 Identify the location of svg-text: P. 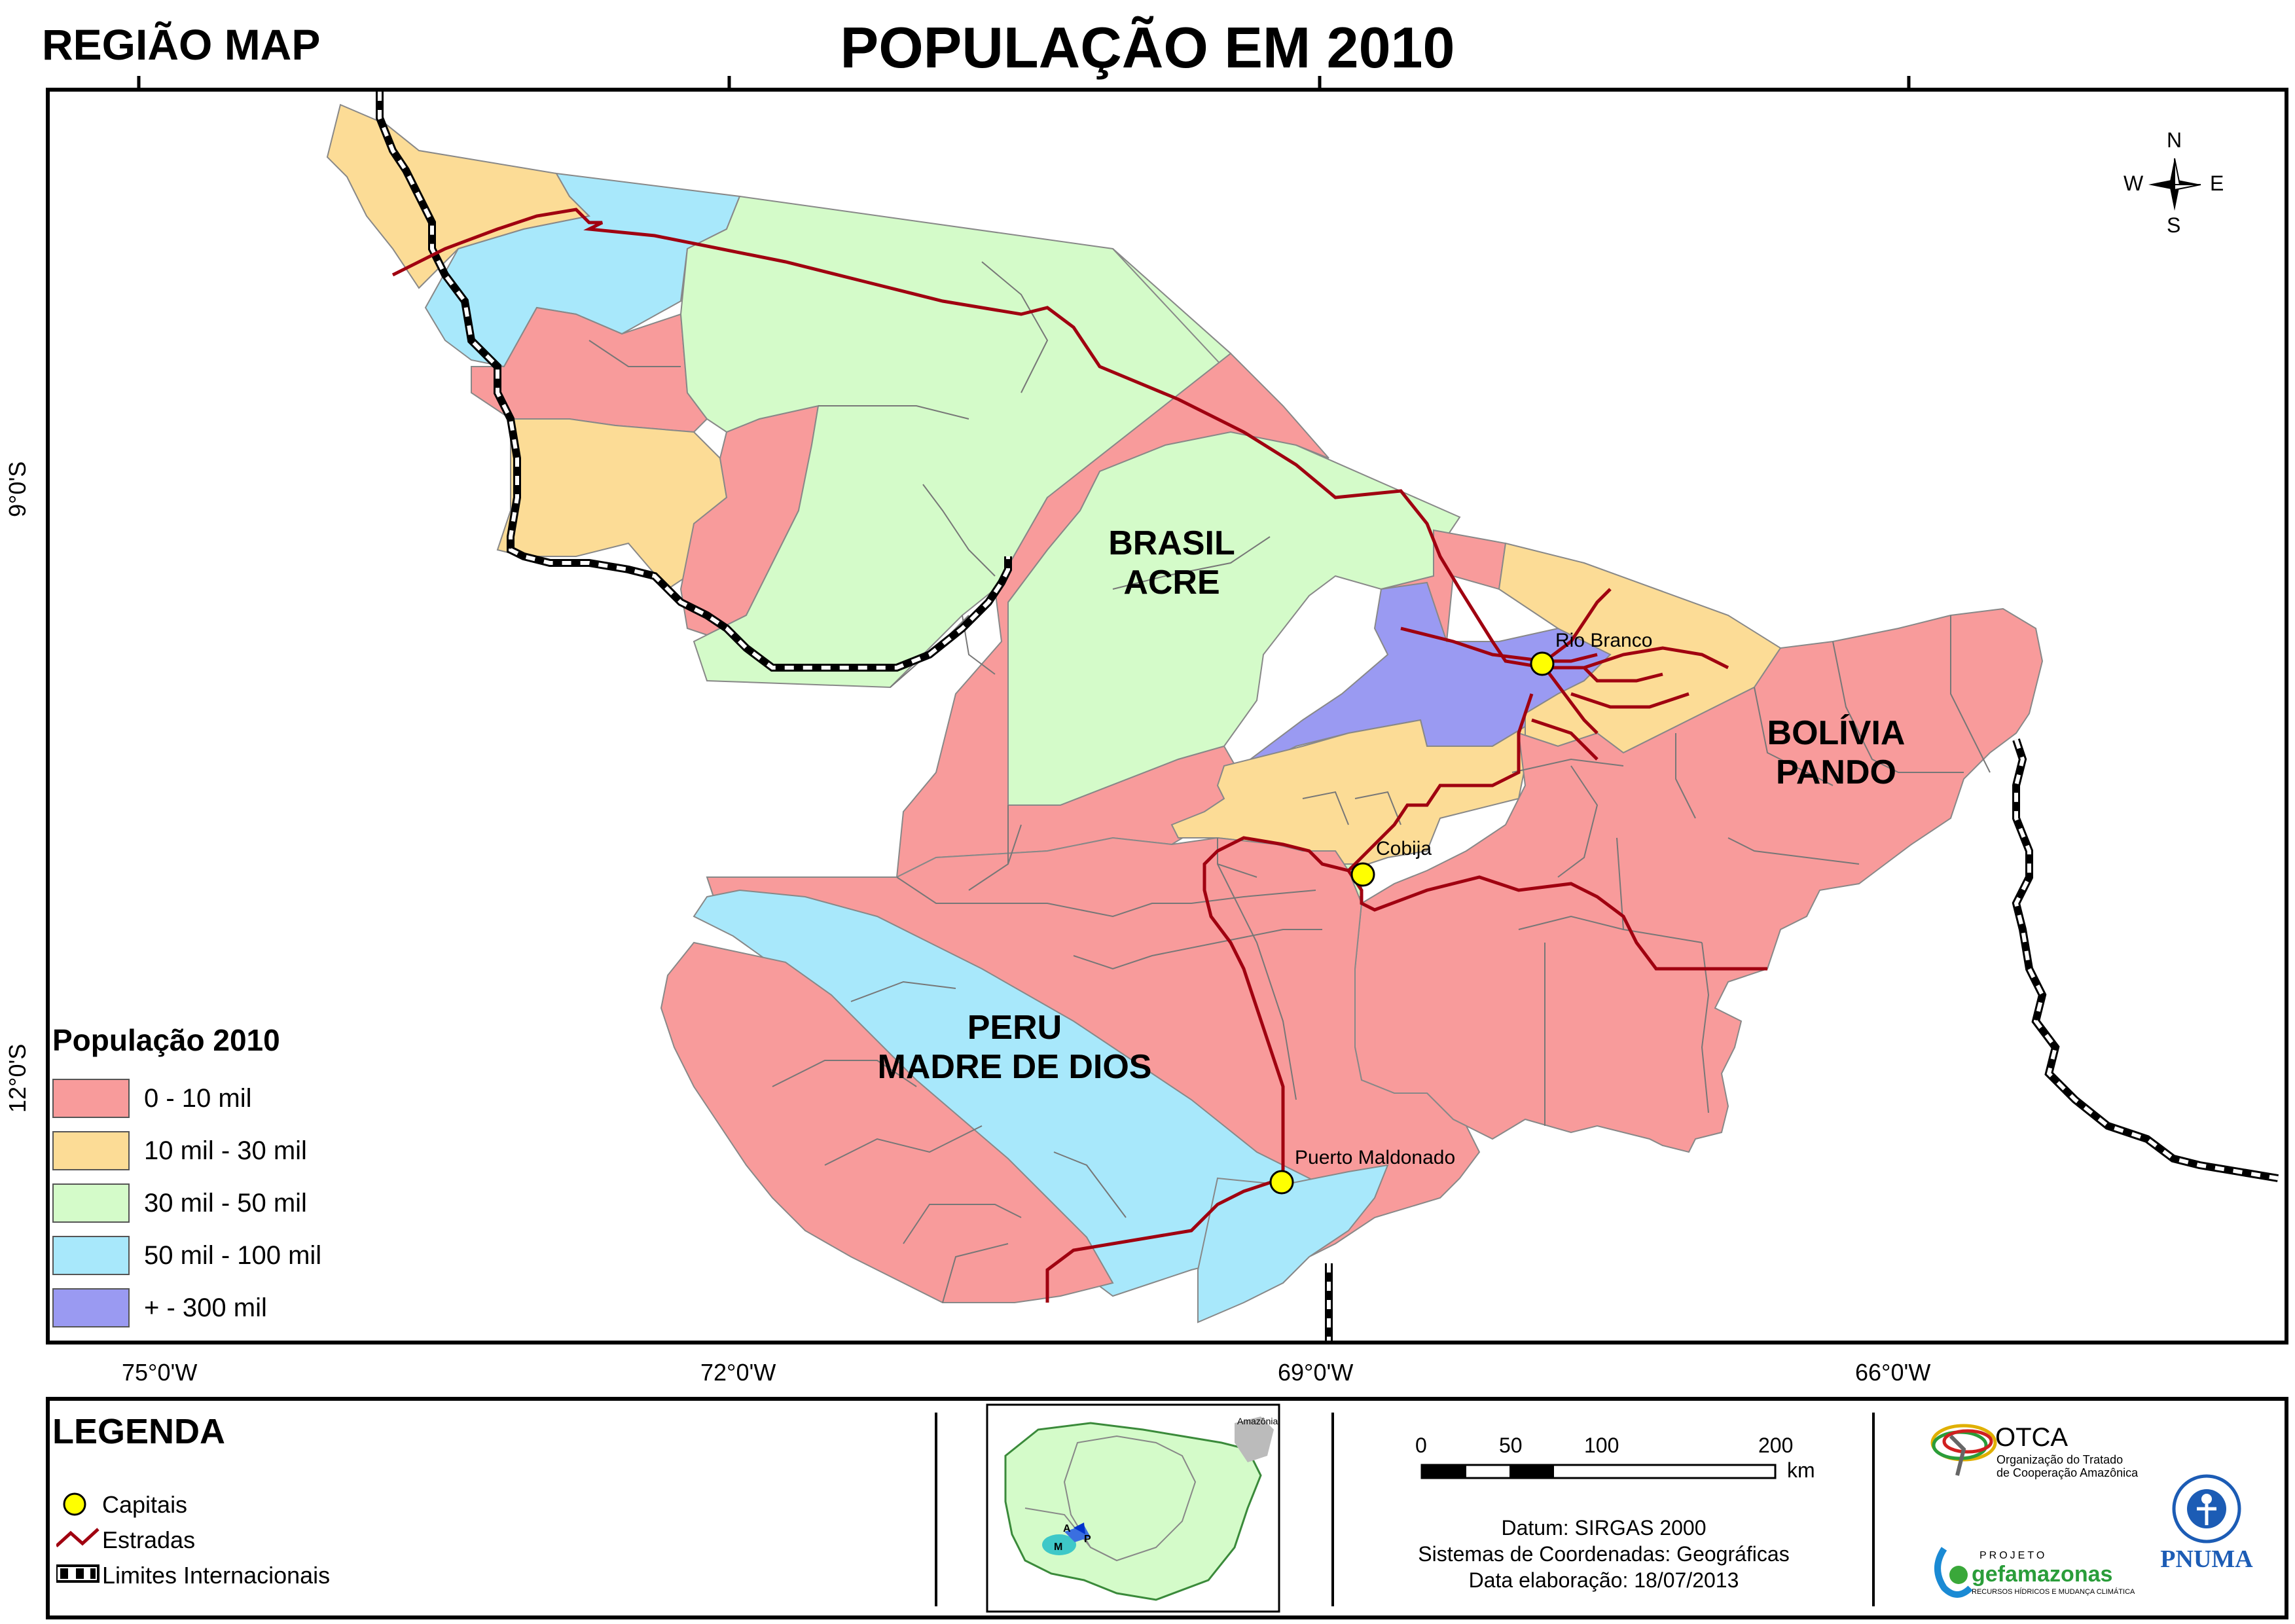
(1088, 1539).